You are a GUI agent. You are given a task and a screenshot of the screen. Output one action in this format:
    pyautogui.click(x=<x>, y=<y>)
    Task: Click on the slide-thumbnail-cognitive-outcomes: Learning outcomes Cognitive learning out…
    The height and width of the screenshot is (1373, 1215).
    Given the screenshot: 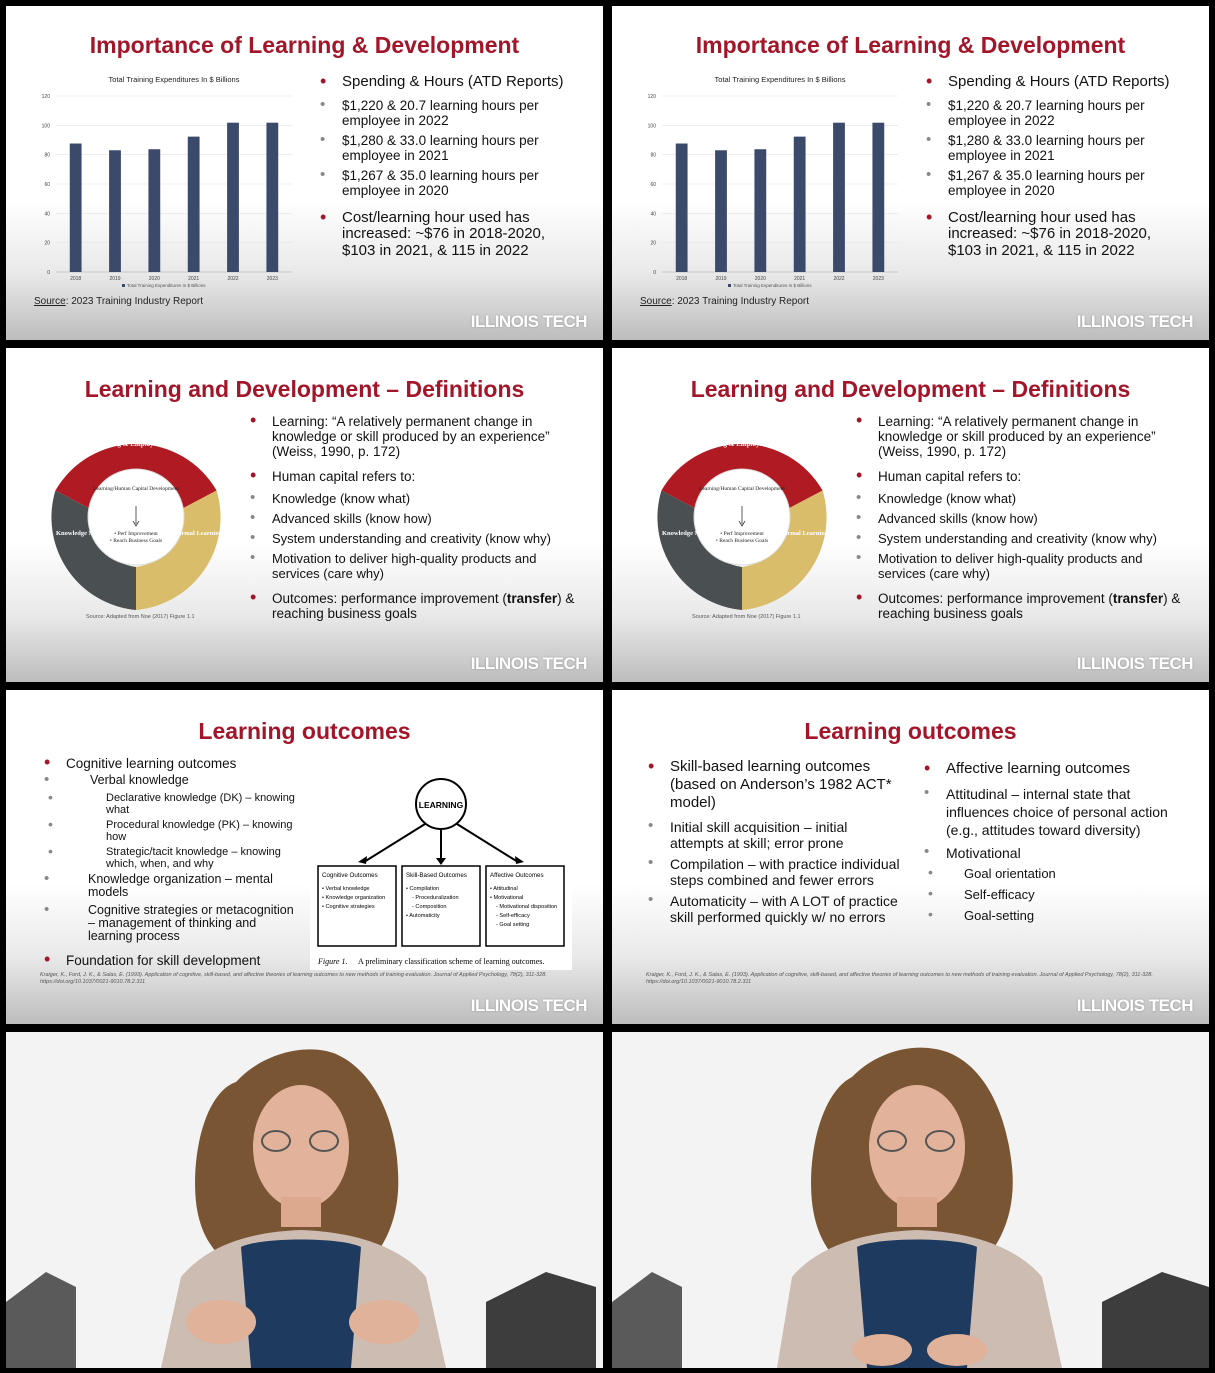 What is the action you would take?
    pyautogui.click(x=304, y=857)
    